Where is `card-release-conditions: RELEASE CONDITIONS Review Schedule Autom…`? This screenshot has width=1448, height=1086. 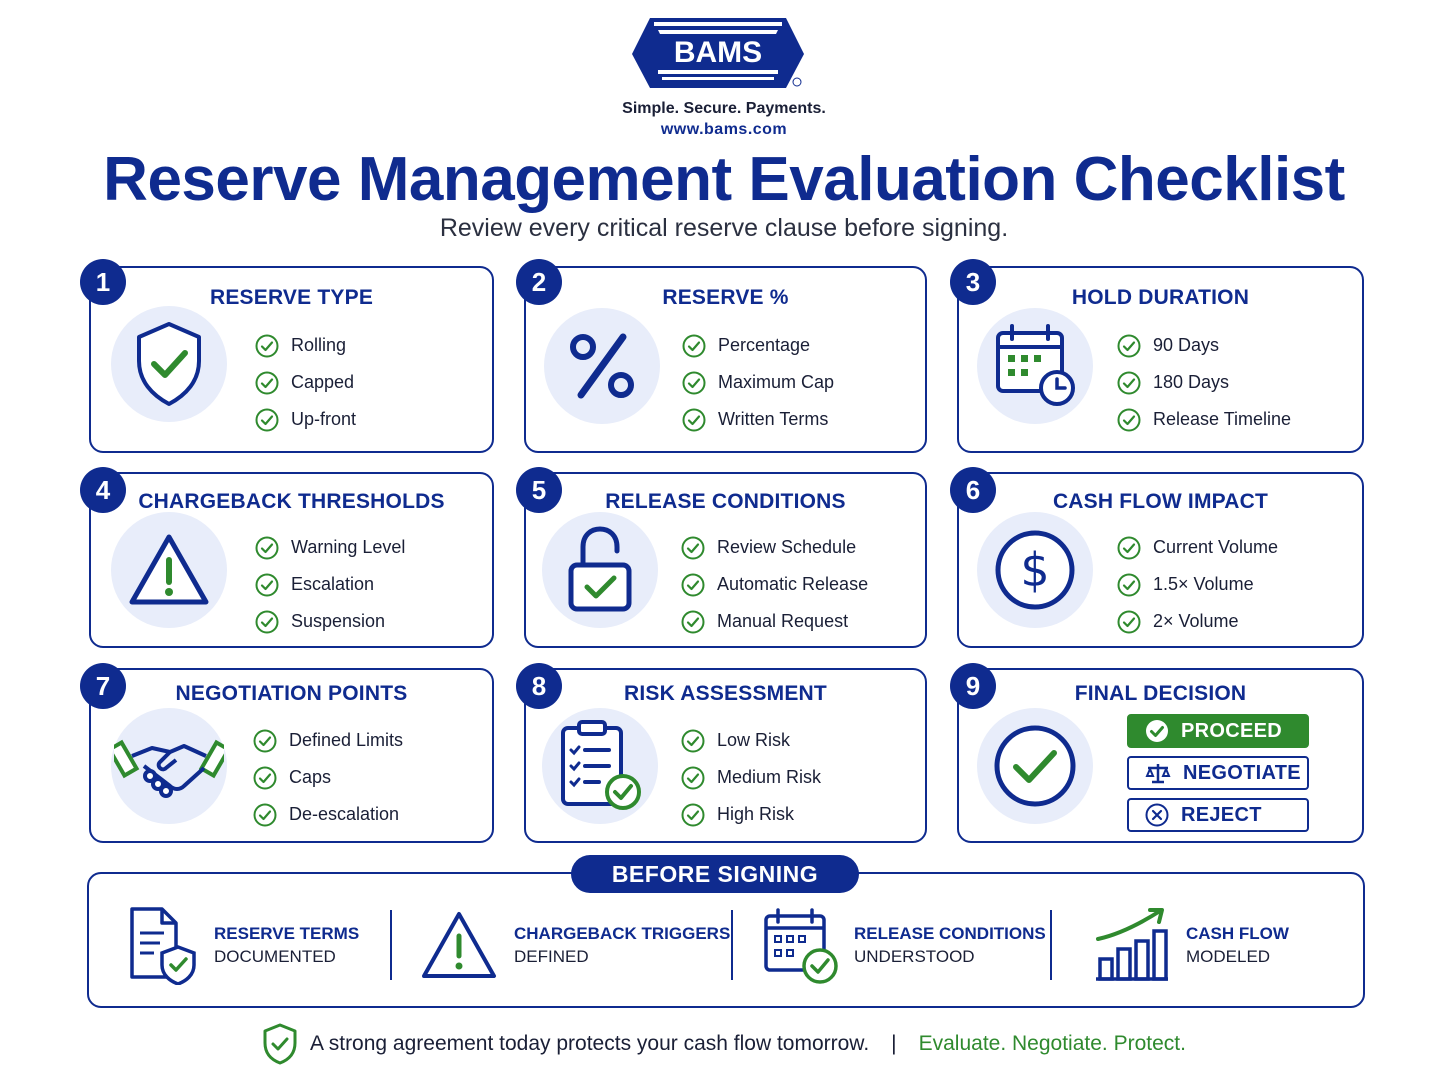 card-release-conditions: RELEASE CONDITIONS Review Schedule Autom… is located at coordinates (725, 560).